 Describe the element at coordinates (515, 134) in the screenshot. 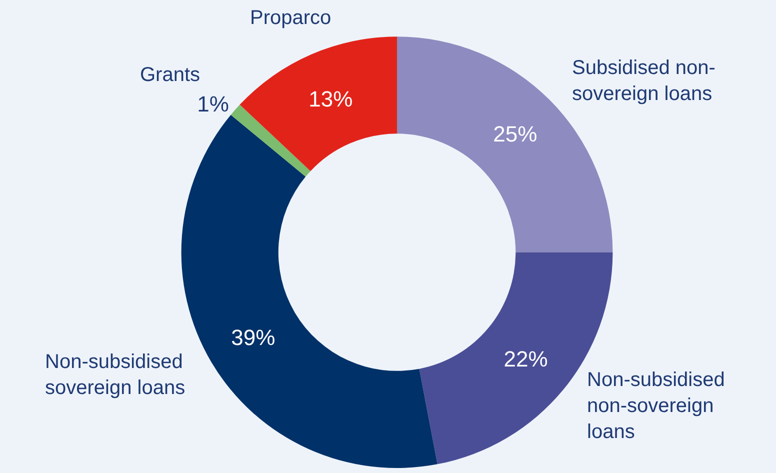

I see `data-label: 25%` at that location.